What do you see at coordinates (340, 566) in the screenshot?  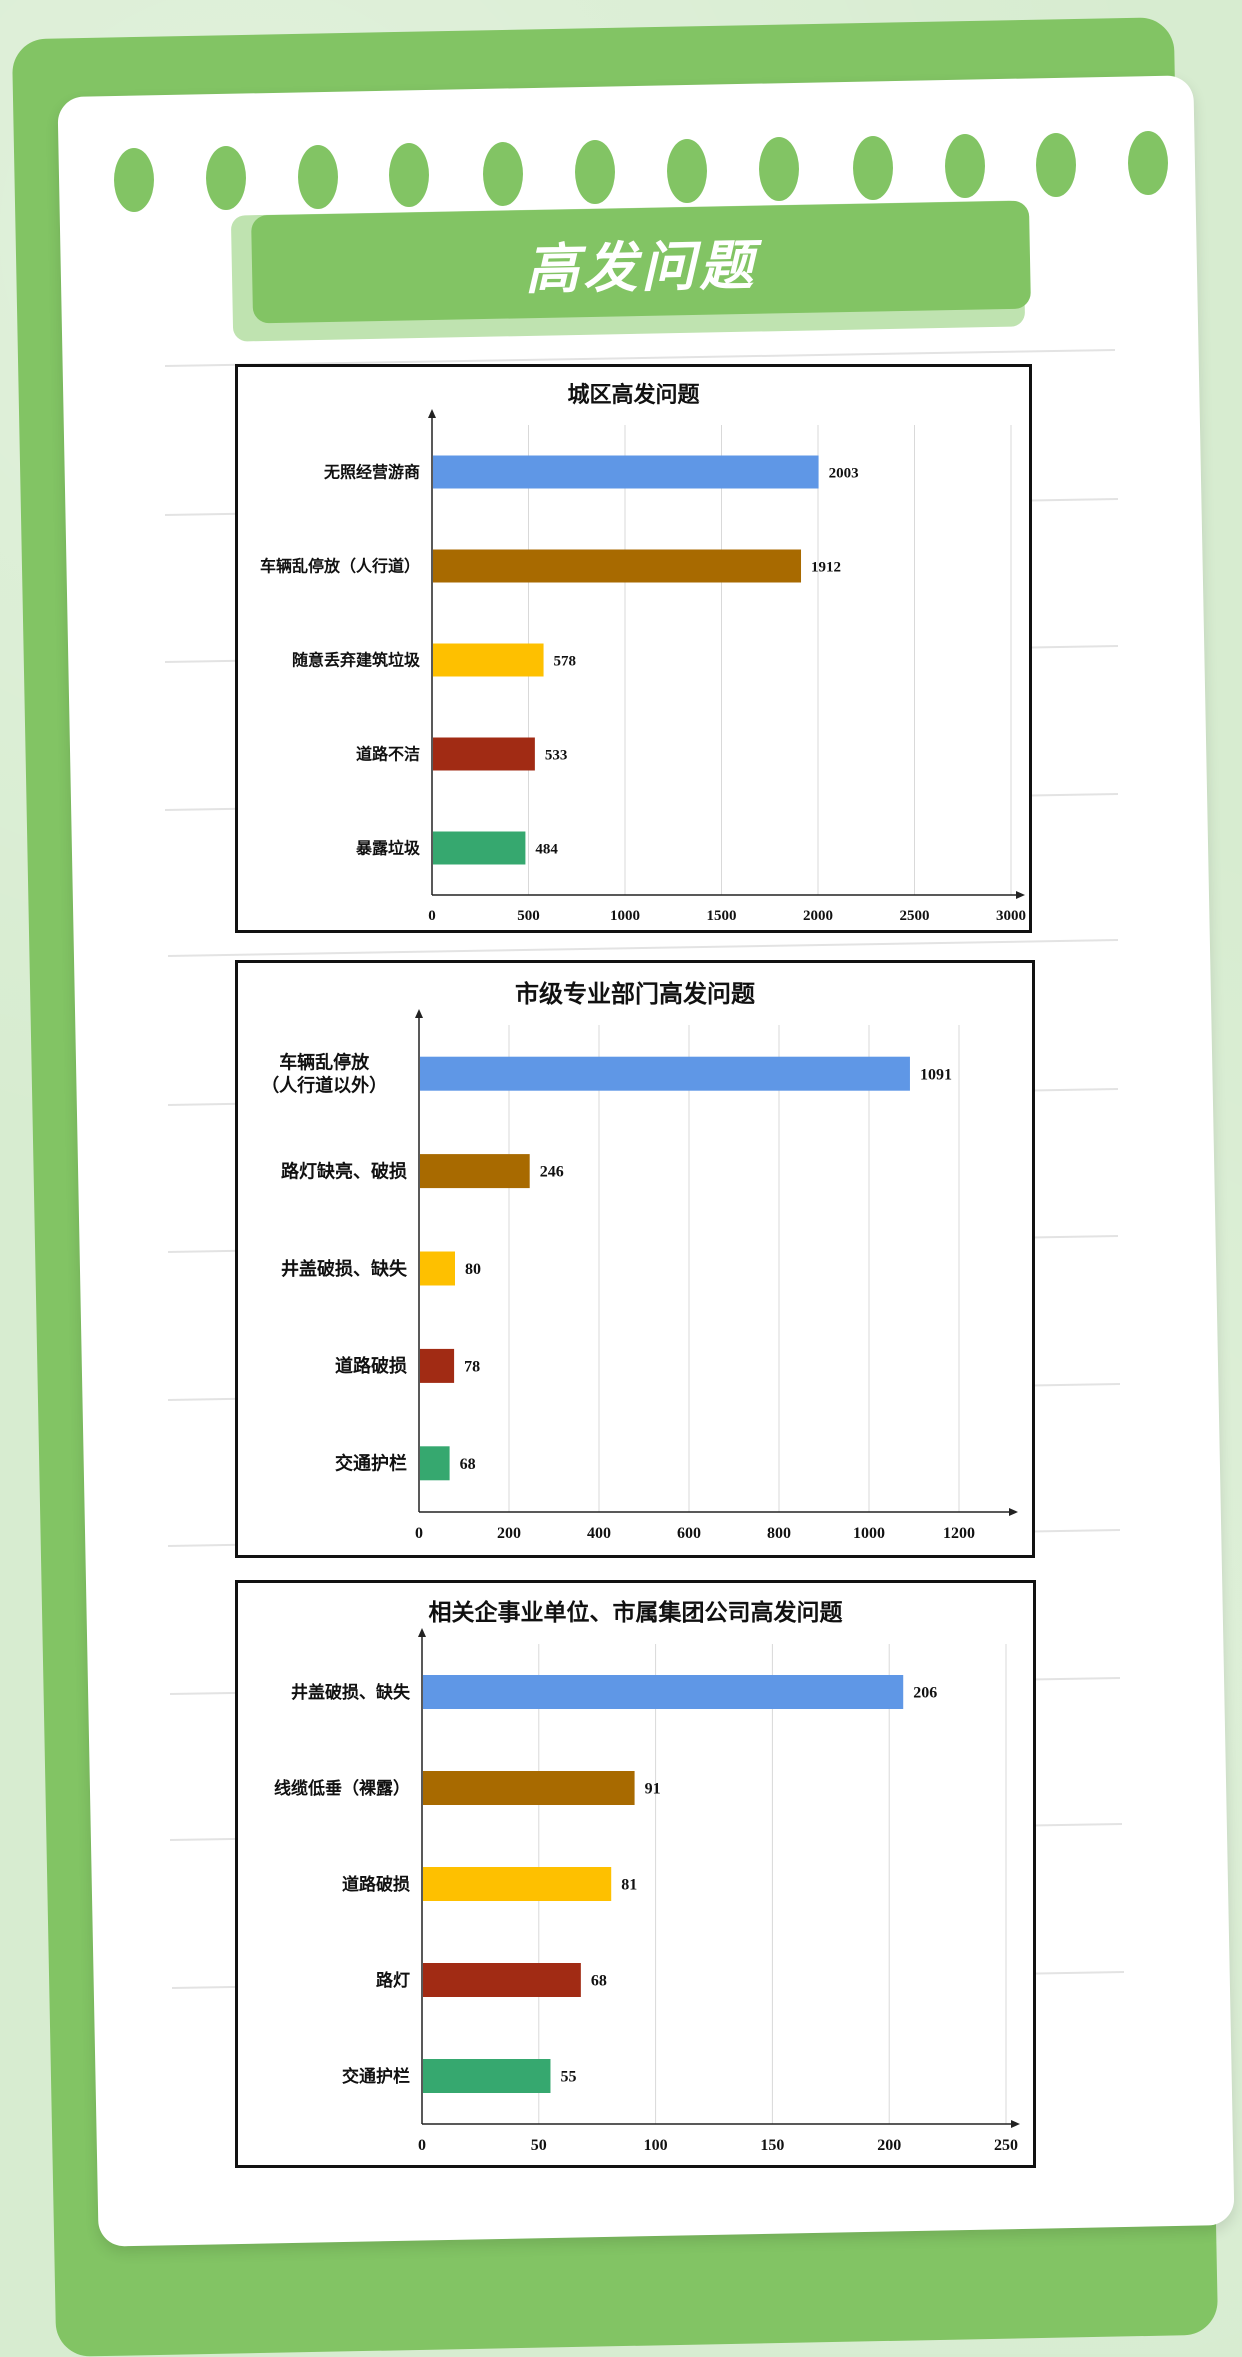 I see `category-label: 车辆乱停放（人行道）` at bounding box center [340, 566].